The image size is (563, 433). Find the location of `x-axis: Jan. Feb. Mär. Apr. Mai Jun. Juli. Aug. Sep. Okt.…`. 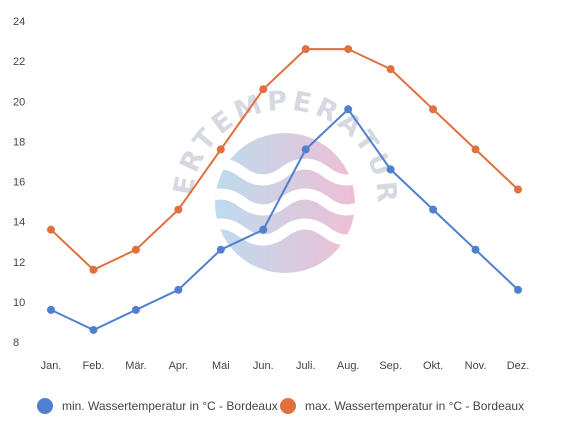

x-axis: Jan. Feb. Mär. Apr. Mai Jun. Juli. Aug. Sep. Okt.… is located at coordinates (285, 366).